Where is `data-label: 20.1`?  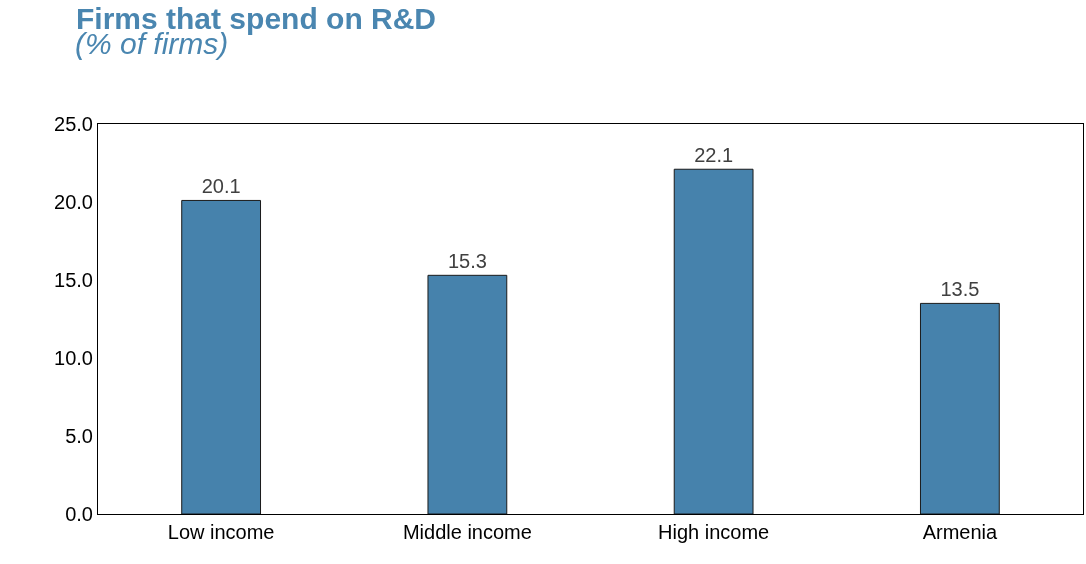 data-label: 20.1 is located at coordinates (221, 186).